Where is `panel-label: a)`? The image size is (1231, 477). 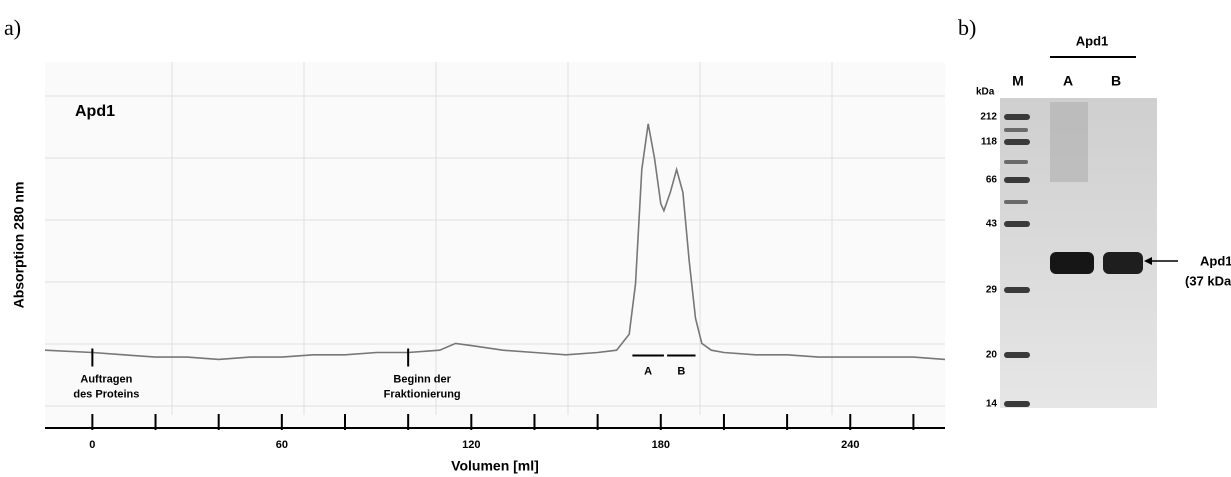
panel-label: a) is located at coordinates (12, 27).